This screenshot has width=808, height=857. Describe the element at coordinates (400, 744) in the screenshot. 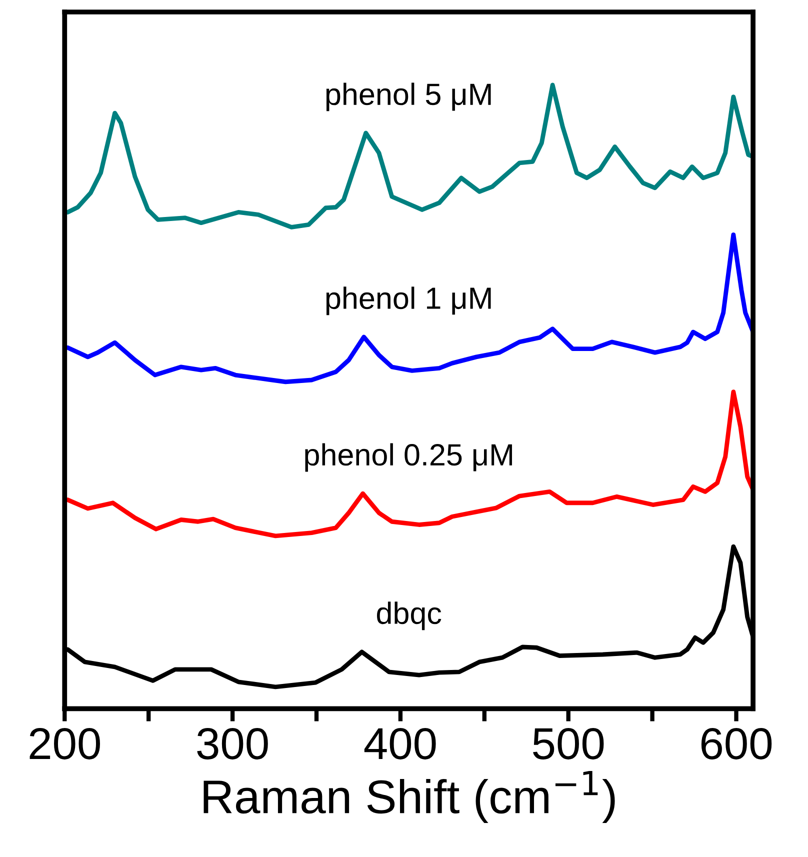

I see `x-tick-label: 400` at that location.